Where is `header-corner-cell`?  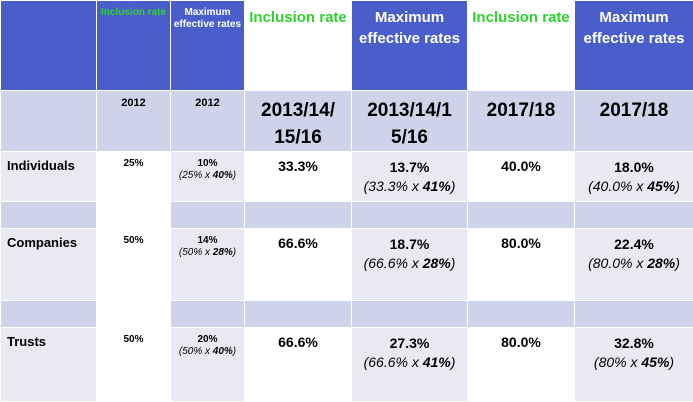 header-corner-cell is located at coordinates (48, 45).